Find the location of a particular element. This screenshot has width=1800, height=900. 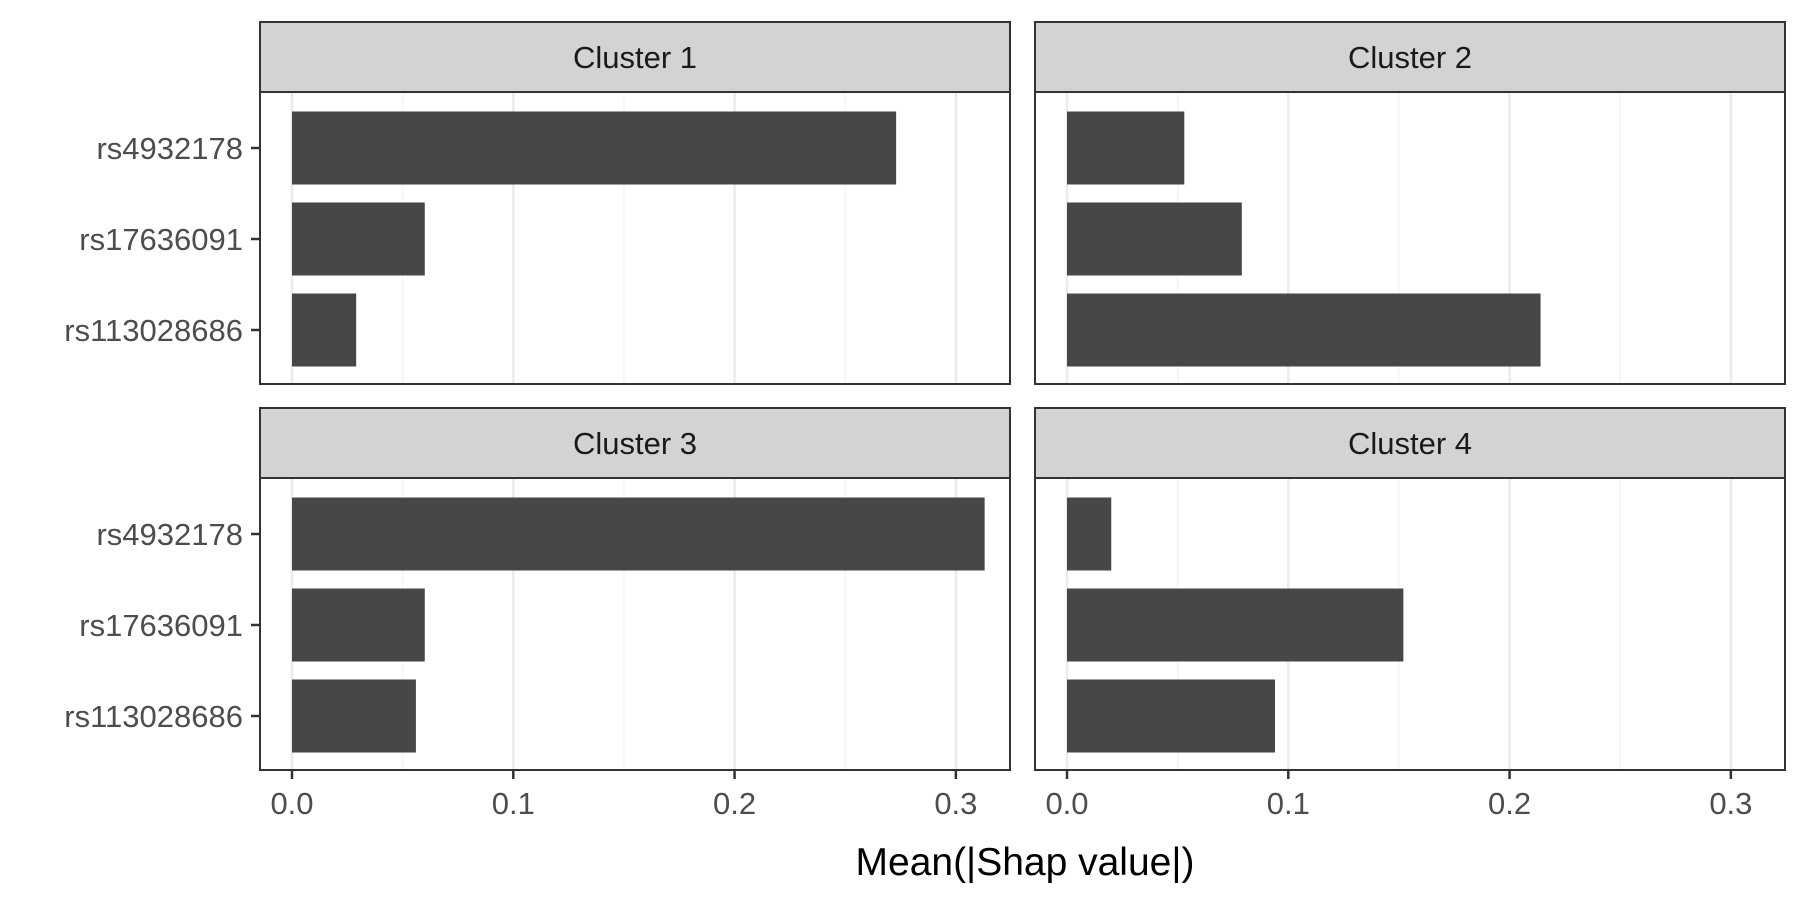

x-axis-title: Mean(|Shap value|) is located at coordinates (1025, 862).